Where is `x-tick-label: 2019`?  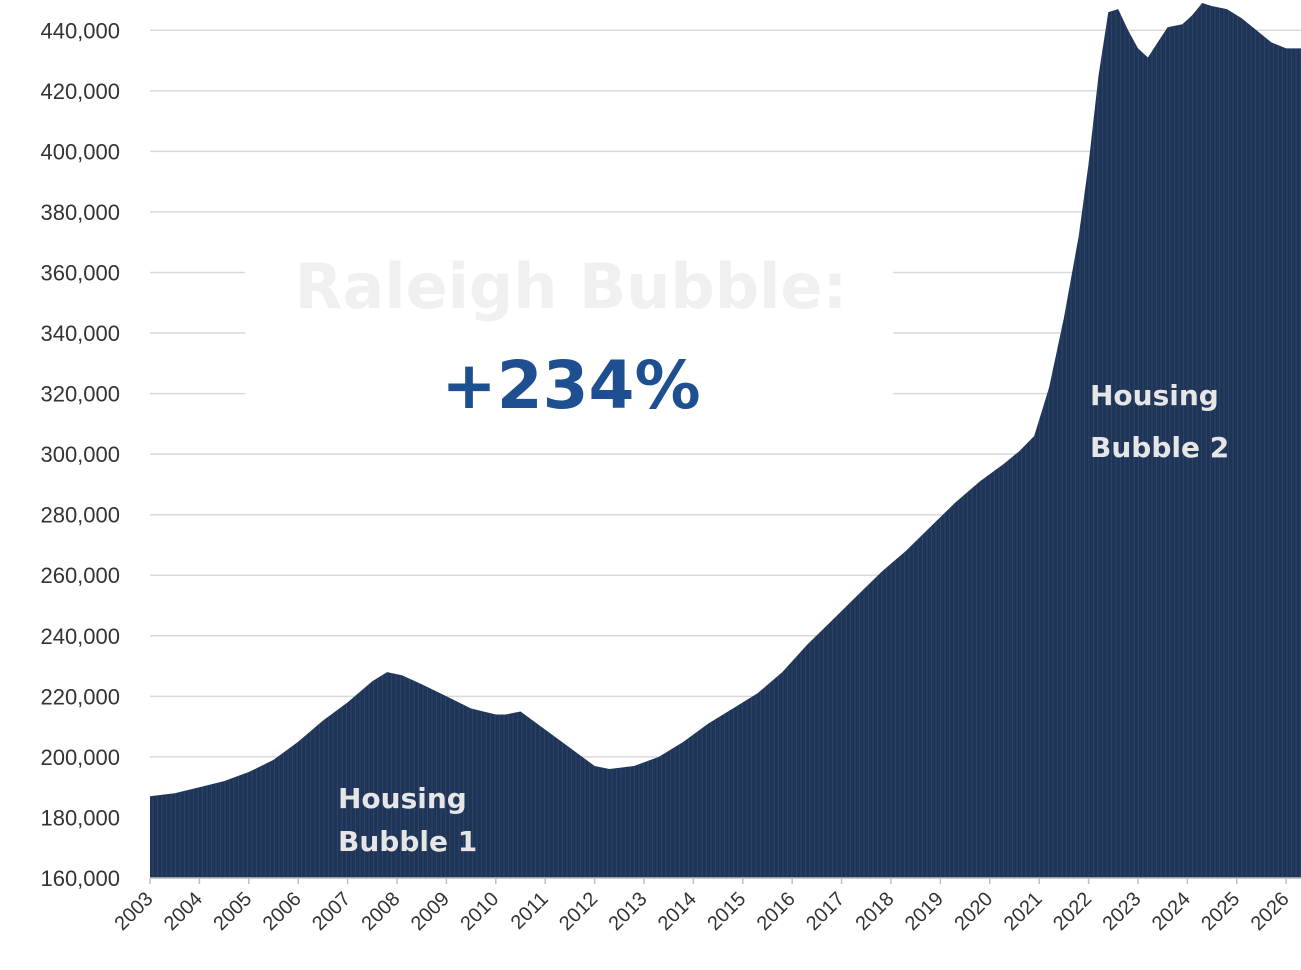
x-tick-label: 2019 is located at coordinates (924, 911).